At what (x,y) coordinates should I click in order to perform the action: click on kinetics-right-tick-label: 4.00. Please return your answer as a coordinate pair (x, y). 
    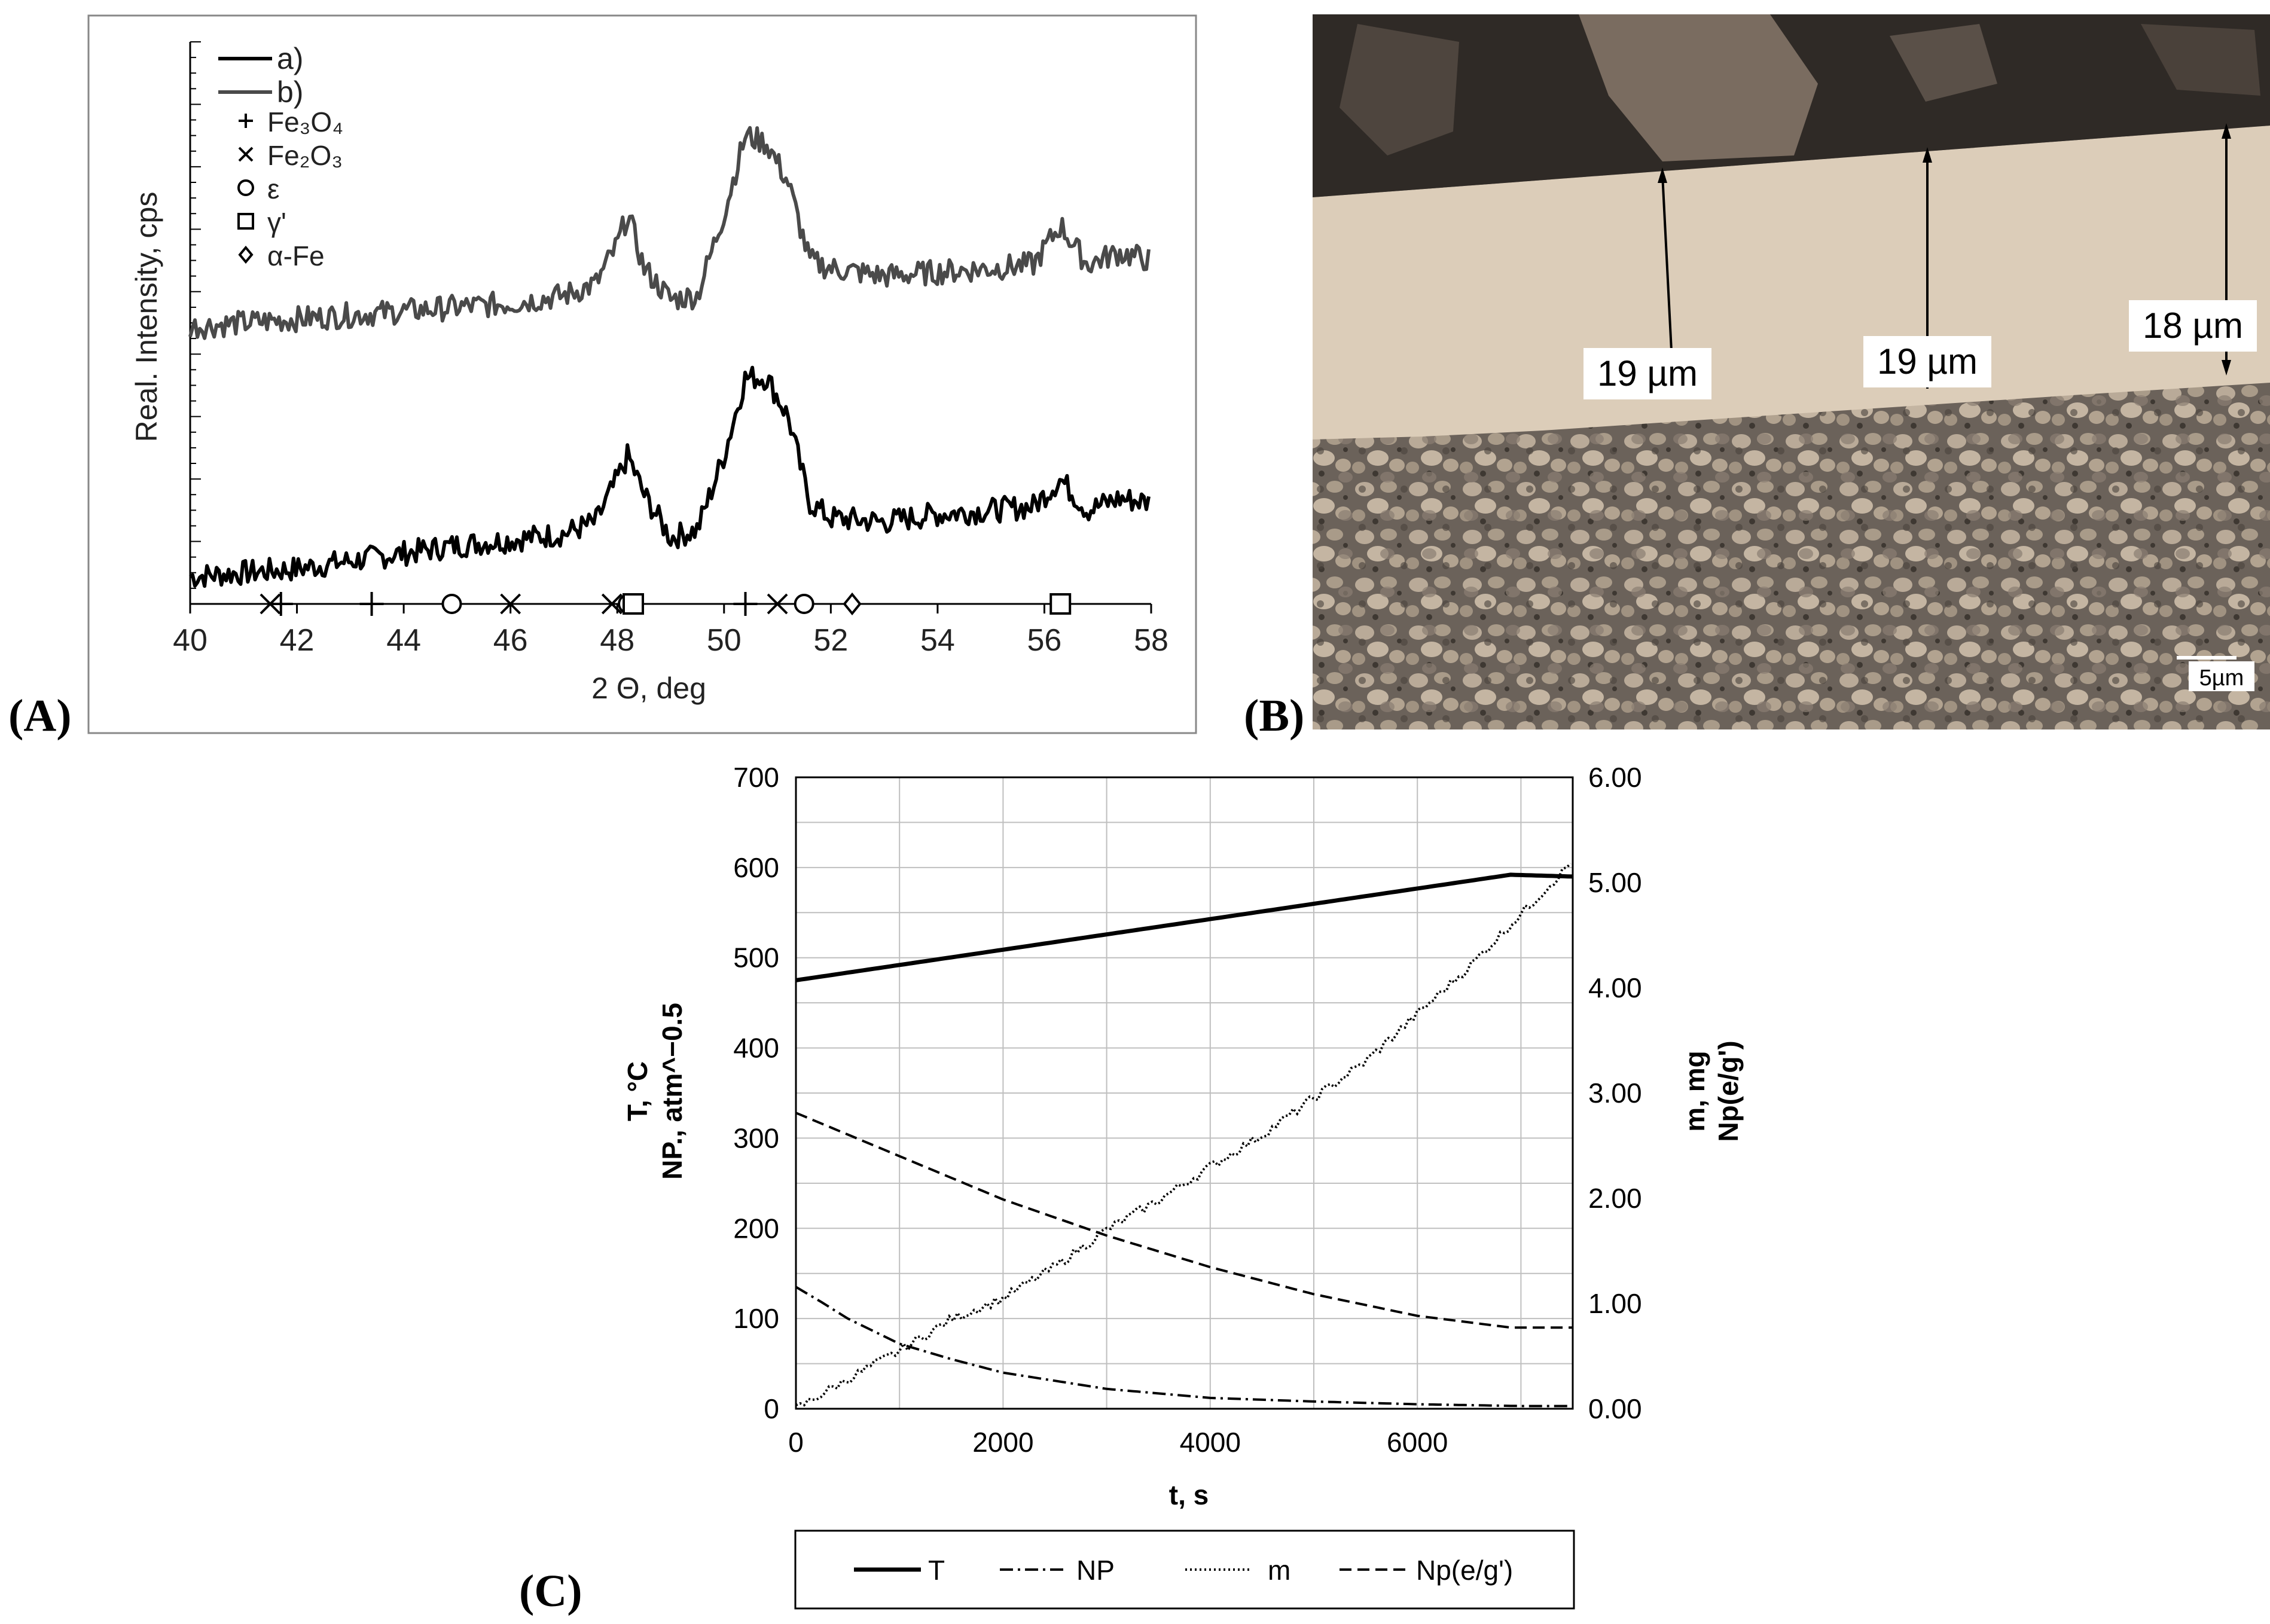
    Looking at the image, I should click on (1615, 987).